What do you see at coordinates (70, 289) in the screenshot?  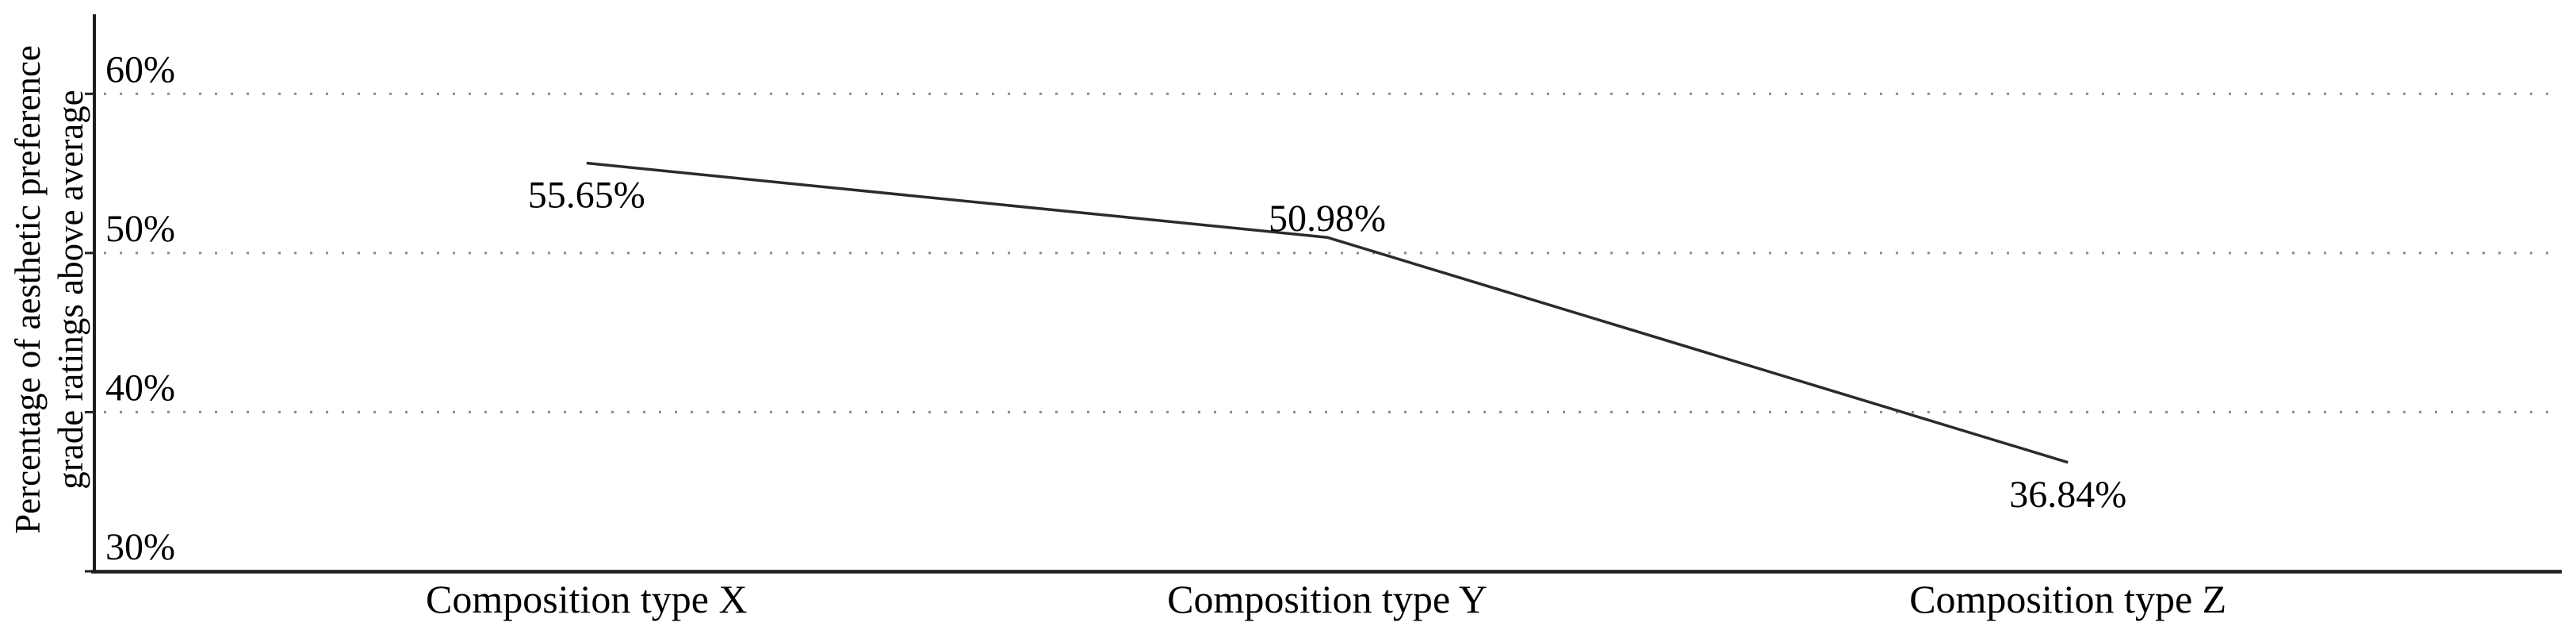 I see `y-axis-title-line2: grade ratings above average` at bounding box center [70, 289].